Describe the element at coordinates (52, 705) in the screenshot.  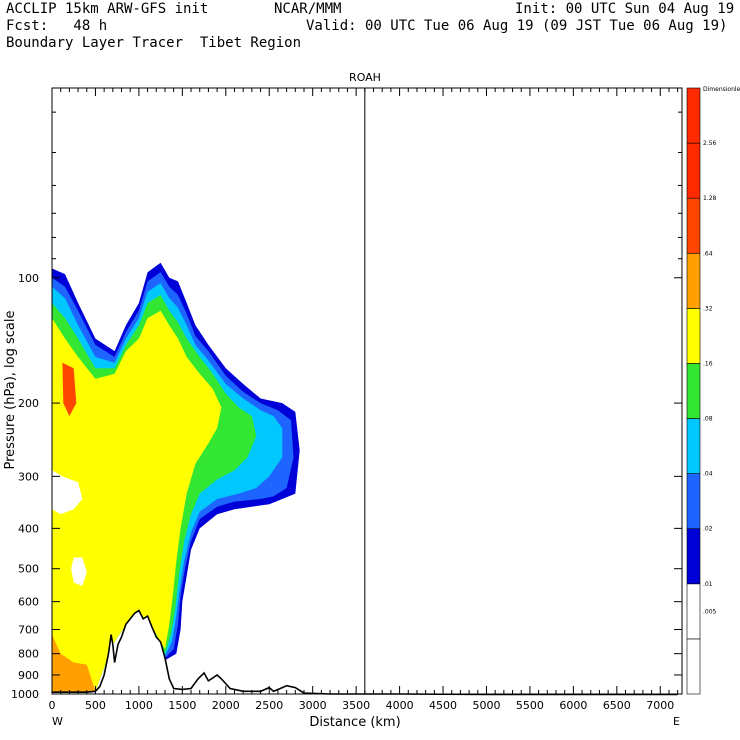
I see `x-tick-label: 0` at that location.